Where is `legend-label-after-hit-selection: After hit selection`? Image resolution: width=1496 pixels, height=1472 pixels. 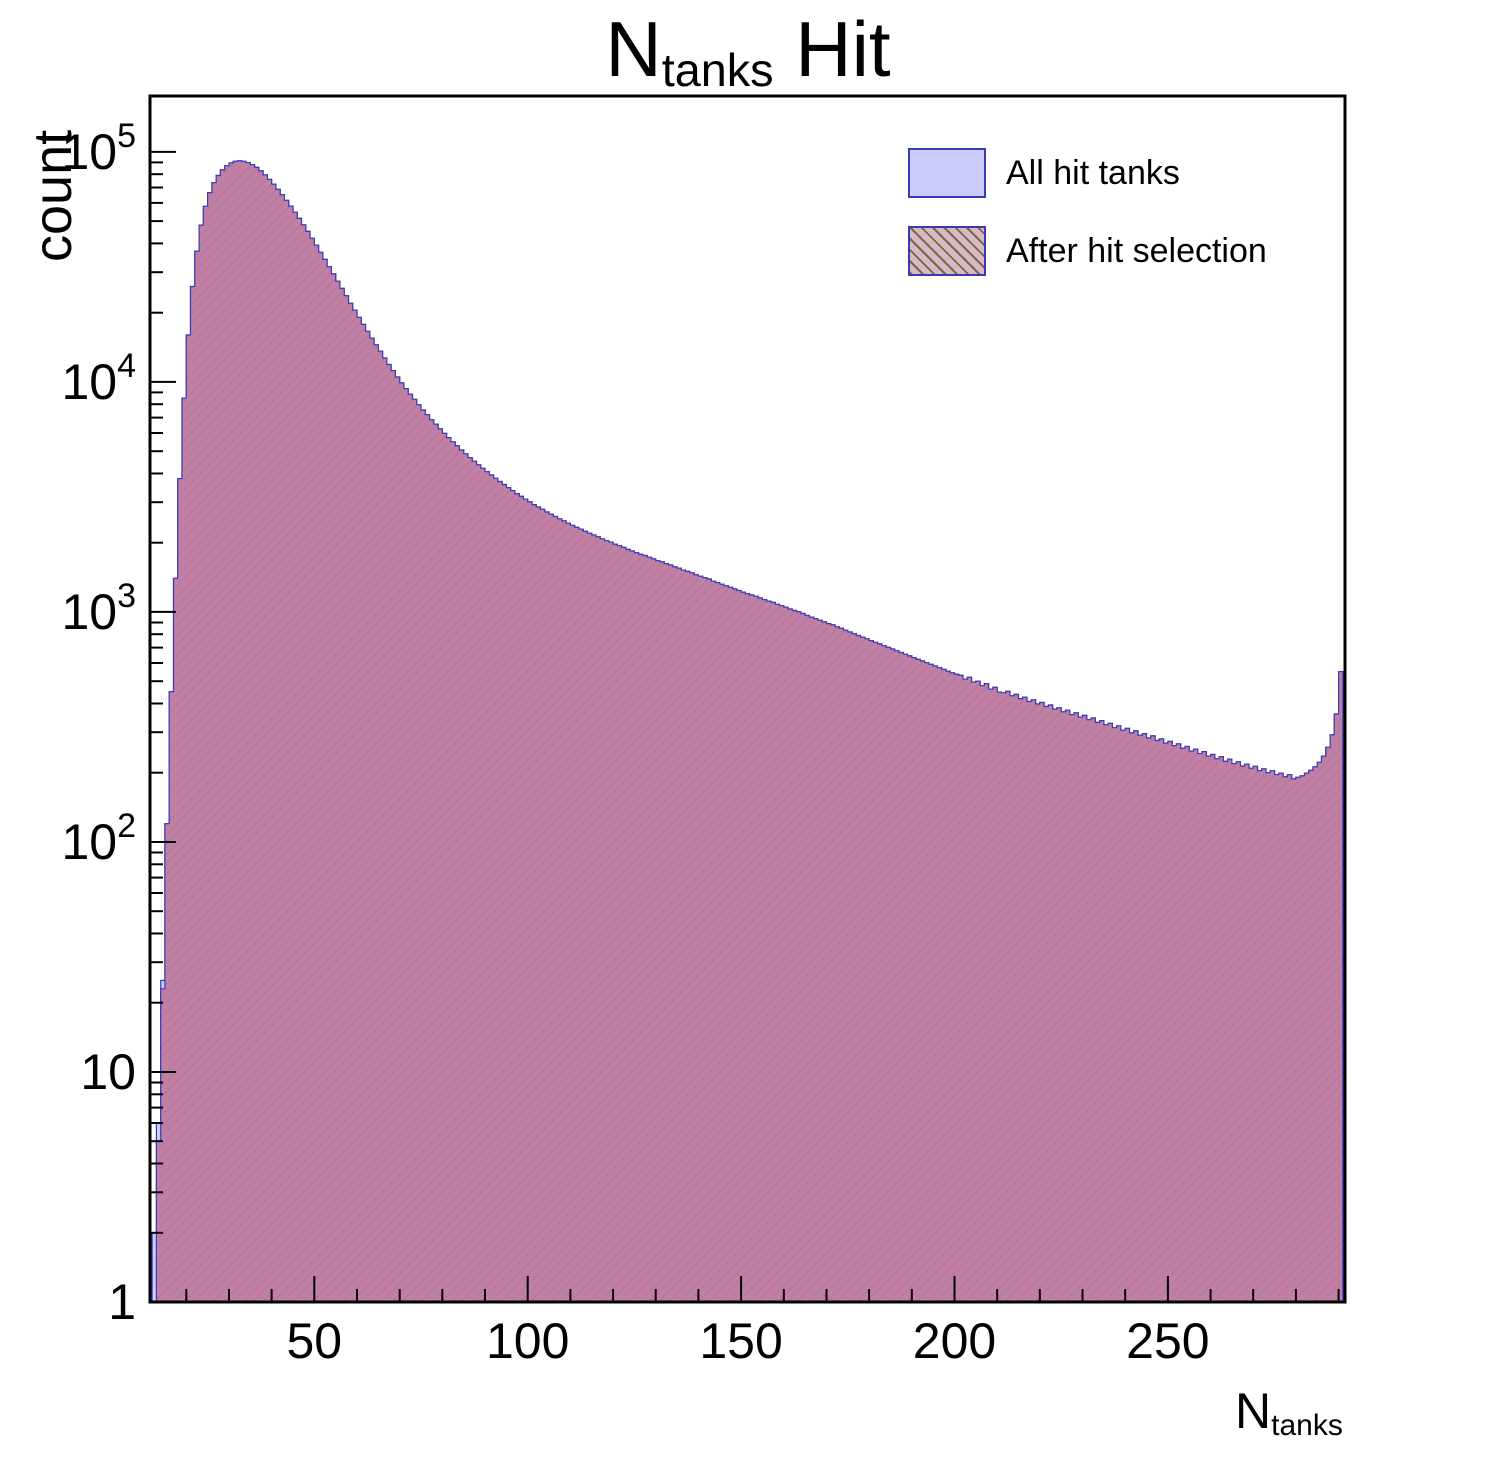 legend-label-after-hit-selection: After hit selection is located at coordinates (1136, 250).